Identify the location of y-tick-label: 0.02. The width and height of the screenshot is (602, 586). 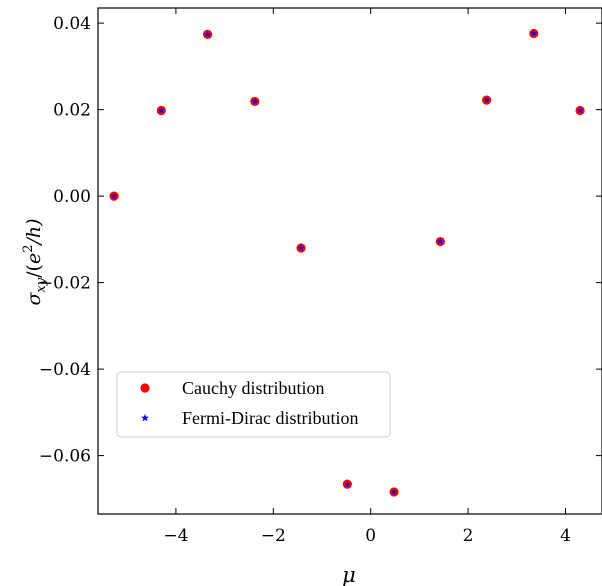
(72, 111).